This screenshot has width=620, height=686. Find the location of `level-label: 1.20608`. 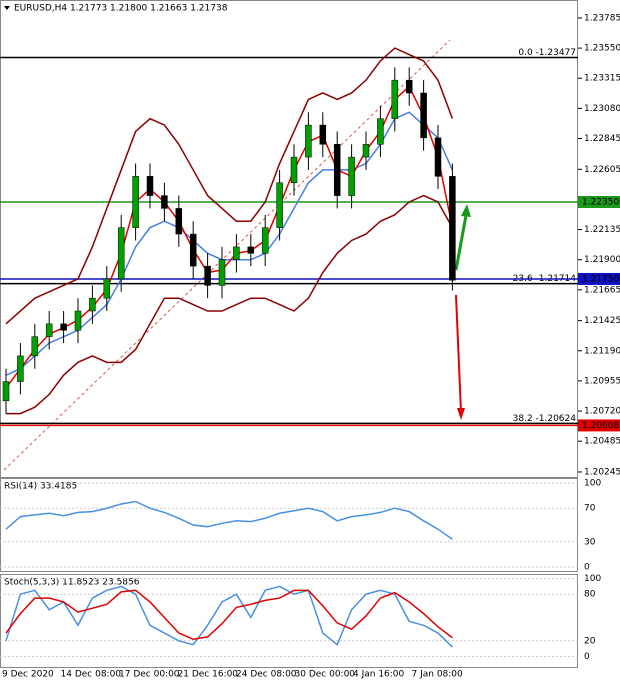

level-label: 1.20608 is located at coordinates (600, 426).